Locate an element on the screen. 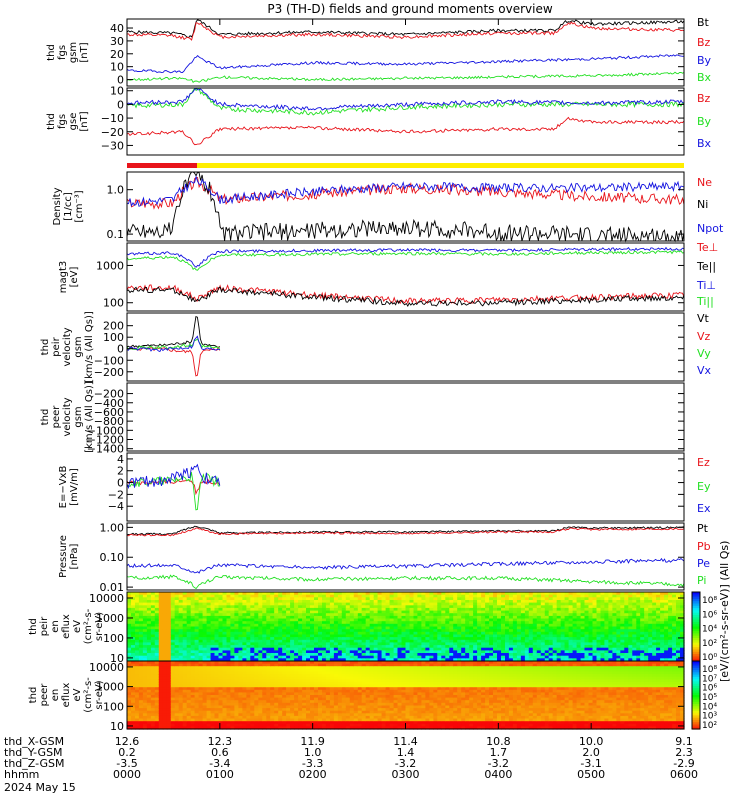 This screenshot has width=750, height=800. ylabel-line: eV is located at coordinates (77, 626).